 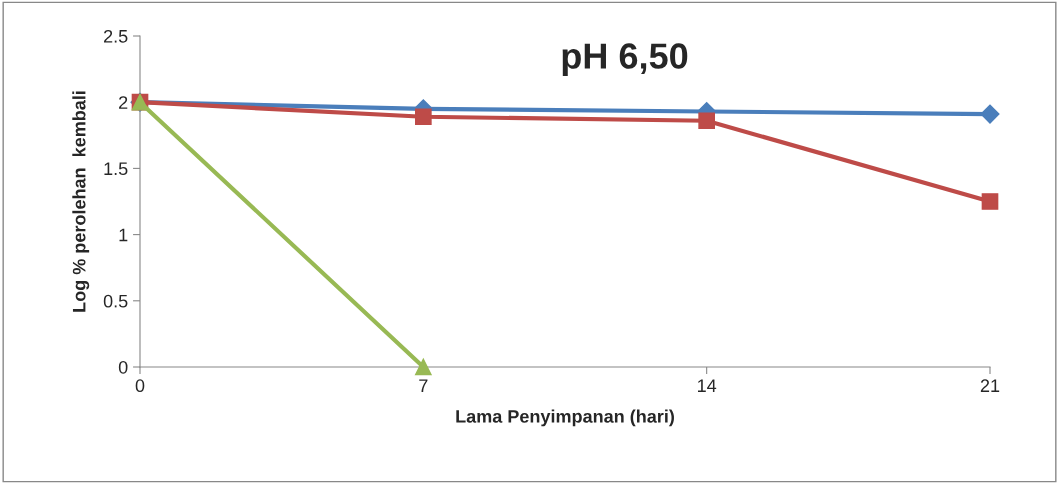 I want to click on y-tick-label: 0, so click(x=123, y=367).